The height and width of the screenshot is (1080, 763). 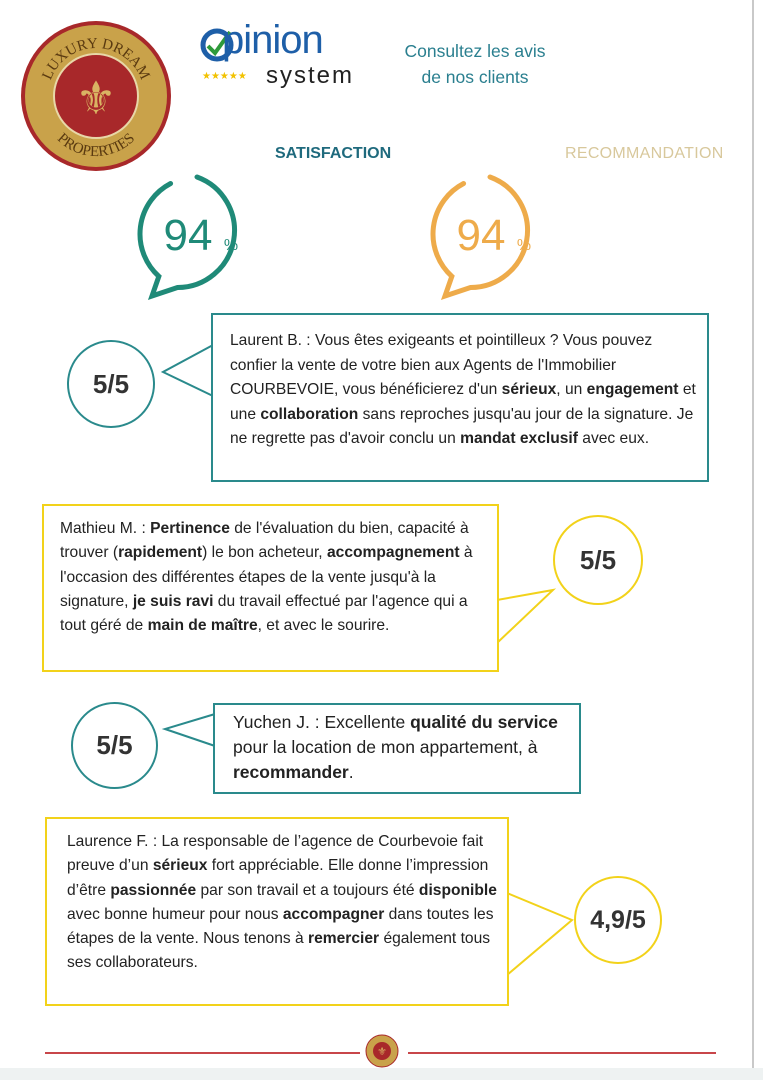 I want to click on review-highlight: collaboration, so click(x=309, y=414).